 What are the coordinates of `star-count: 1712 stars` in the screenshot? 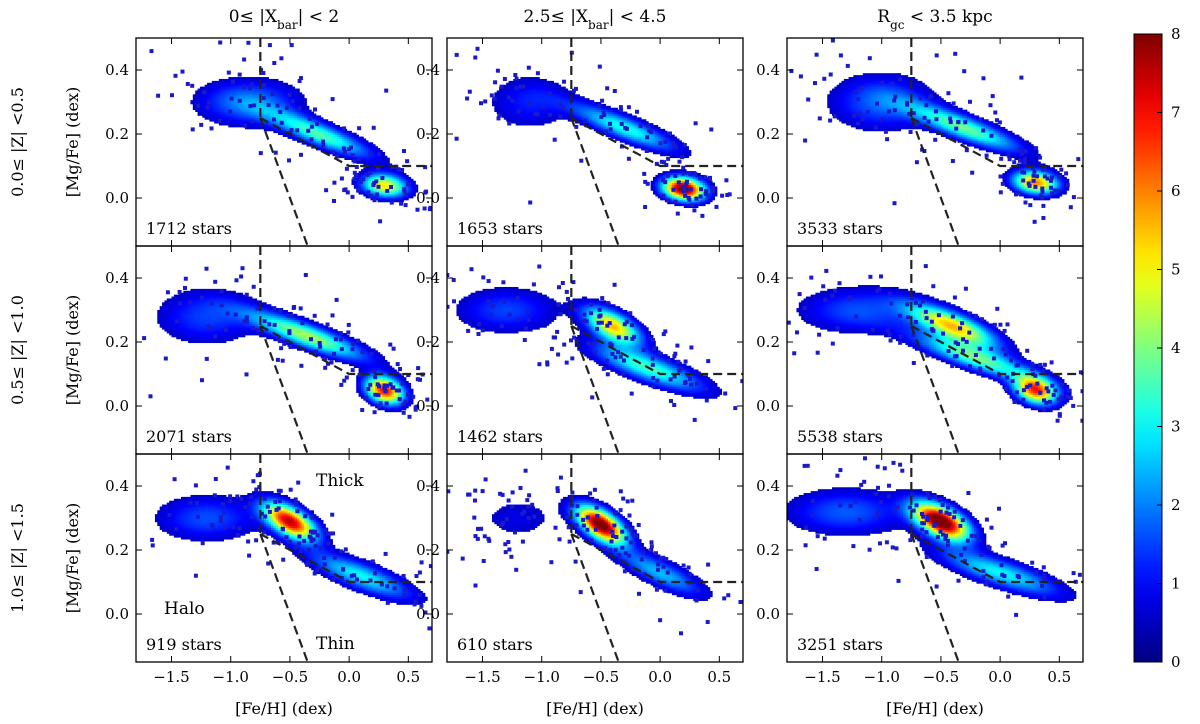 It's located at (189, 228).